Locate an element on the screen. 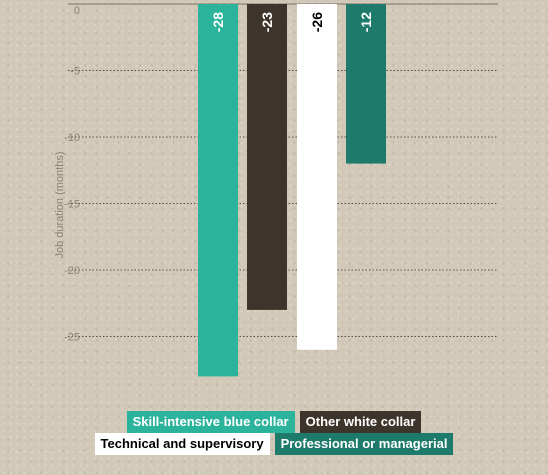  y-axis-title: Job duration (months) is located at coordinates (60, 205).